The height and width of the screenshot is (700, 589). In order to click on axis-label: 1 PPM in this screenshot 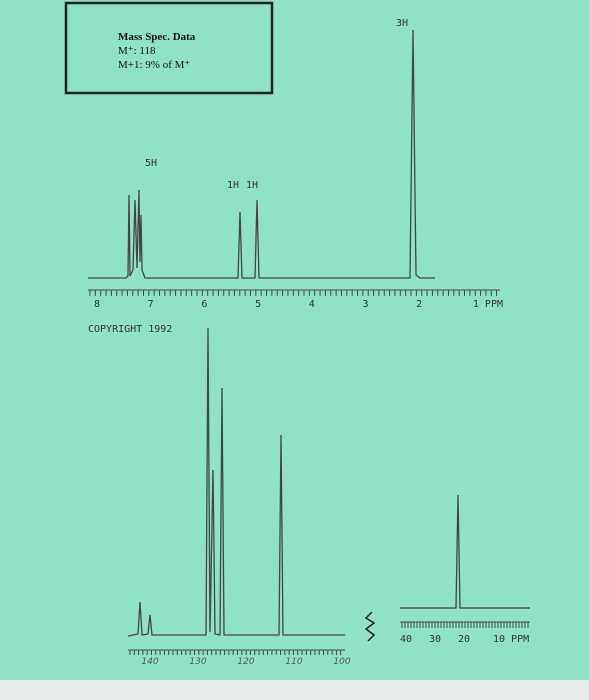, I will do `click(488, 304)`.